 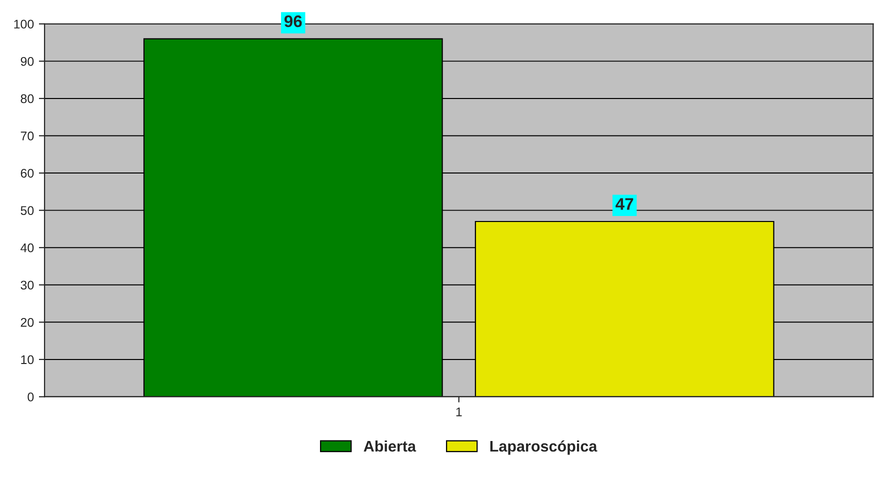 What do you see at coordinates (27, 247) in the screenshot?
I see `y-tick-label: 40` at bounding box center [27, 247].